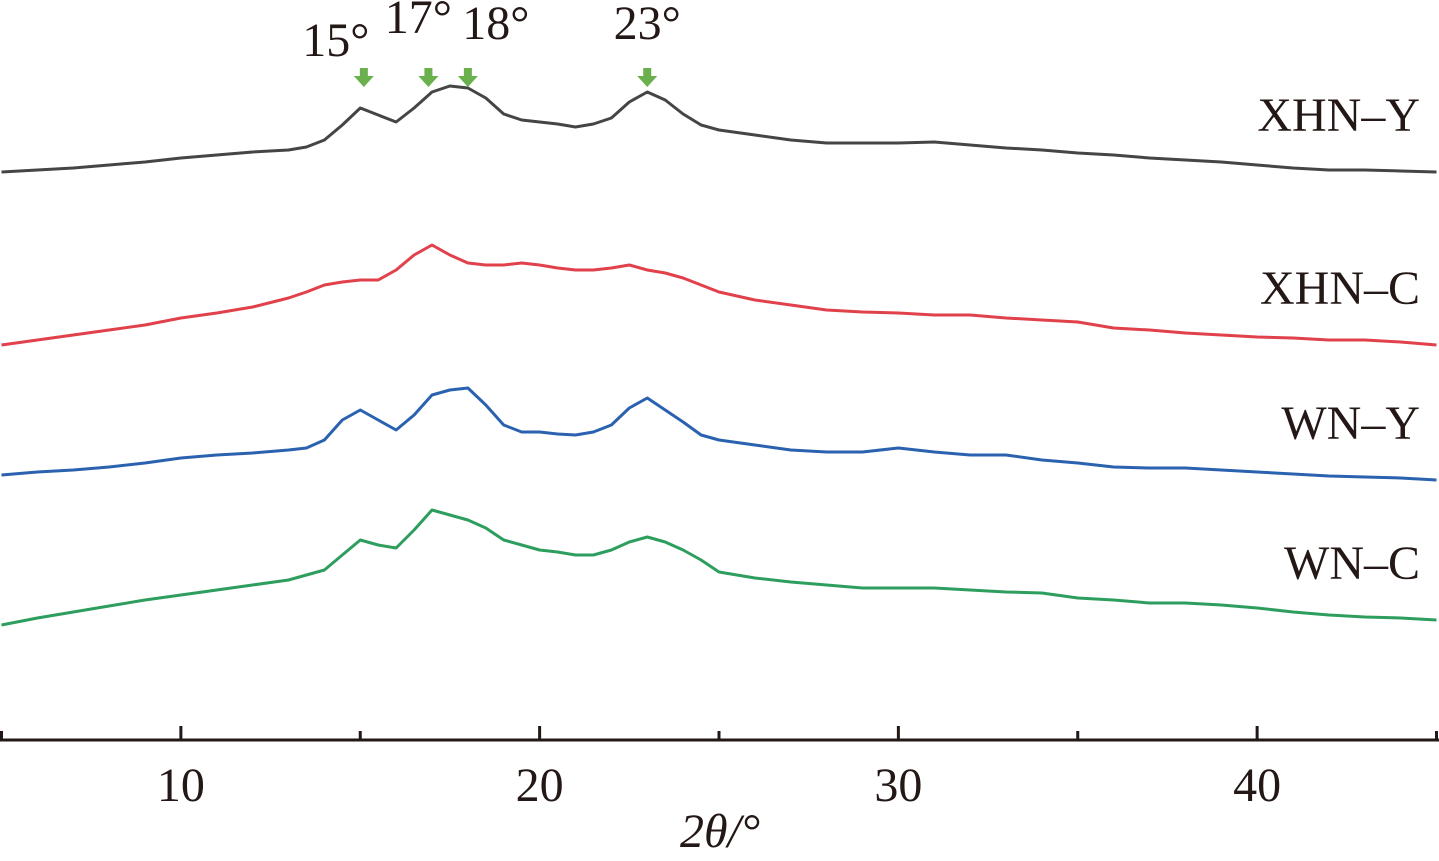 The width and height of the screenshot is (1439, 861). Describe the element at coordinates (335, 40) in the screenshot. I see `annotation-label: 15°` at that location.